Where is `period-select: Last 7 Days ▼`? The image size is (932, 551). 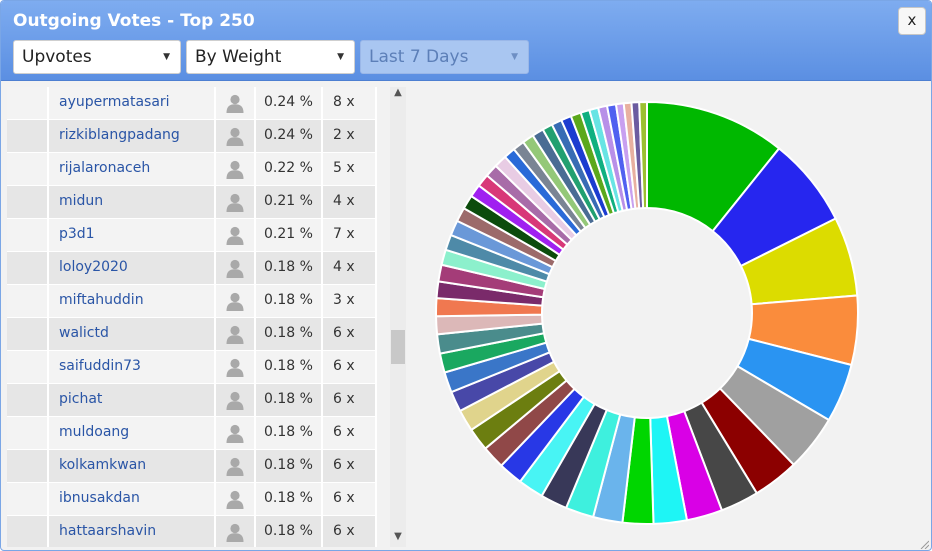 period-select: Last 7 Days ▼ is located at coordinates (444, 57).